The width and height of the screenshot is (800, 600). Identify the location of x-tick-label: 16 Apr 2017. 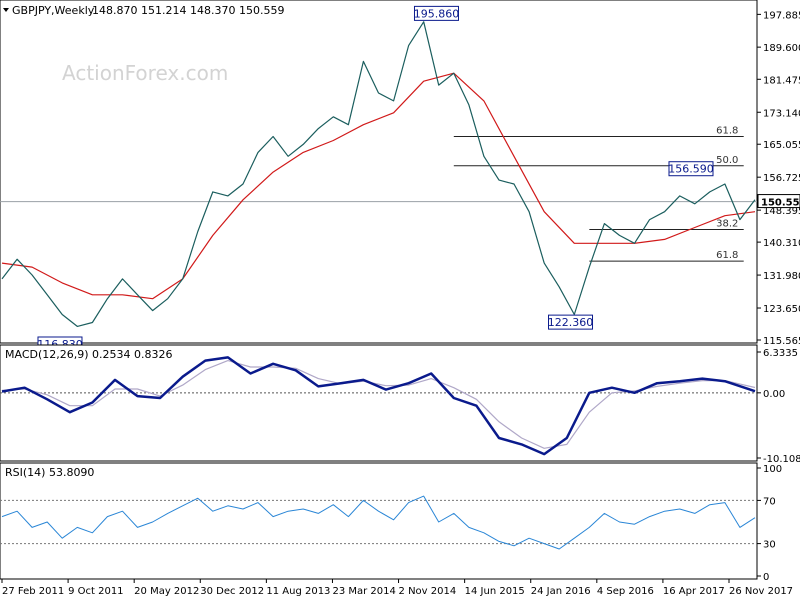
(694, 591).